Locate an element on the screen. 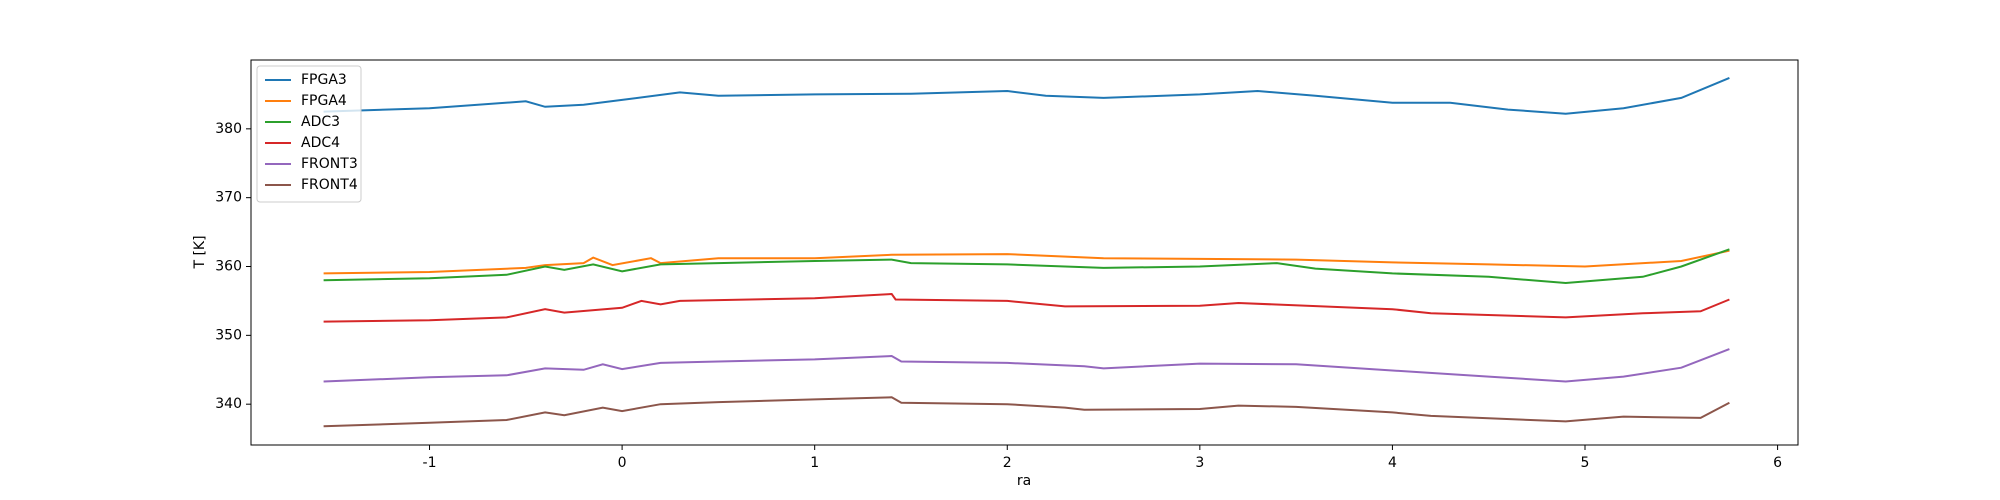  legend-label: FPGA4 is located at coordinates (324, 101).